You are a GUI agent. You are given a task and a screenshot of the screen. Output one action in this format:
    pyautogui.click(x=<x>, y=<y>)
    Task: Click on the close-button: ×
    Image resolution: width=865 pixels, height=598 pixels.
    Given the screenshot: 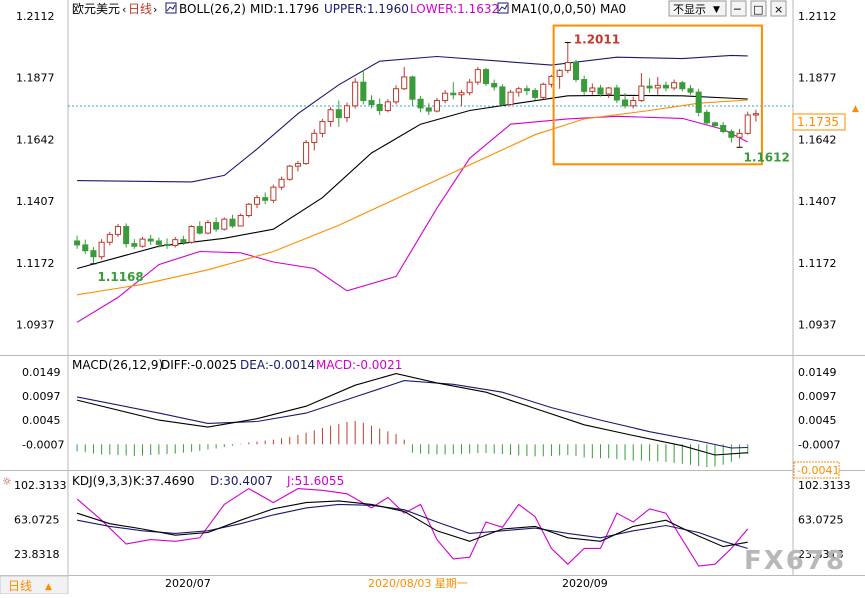 What is the action you would take?
    pyautogui.click(x=778, y=8)
    